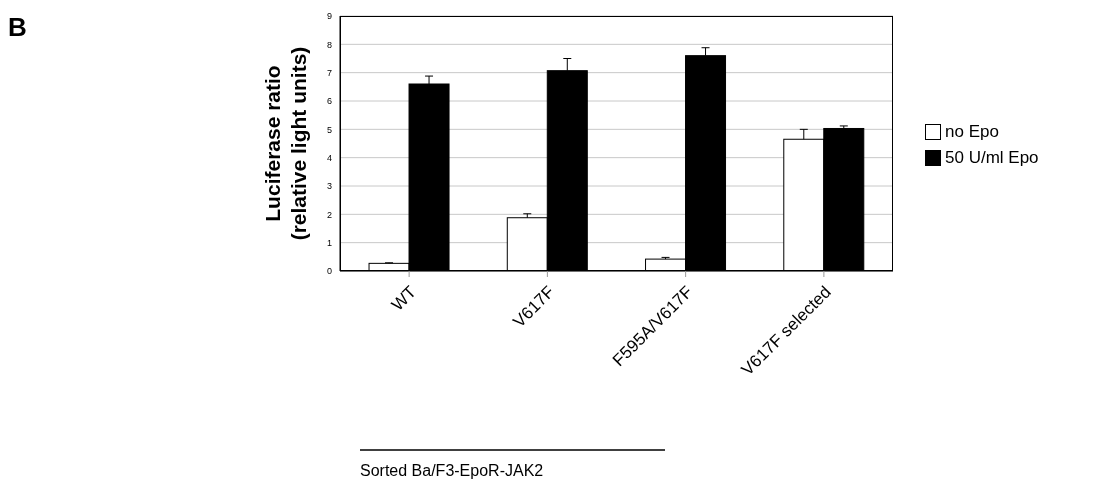 The height and width of the screenshot is (492, 1093). I want to click on y-axis-title: Luciferase ratio (relative light units), so click(285, 143).